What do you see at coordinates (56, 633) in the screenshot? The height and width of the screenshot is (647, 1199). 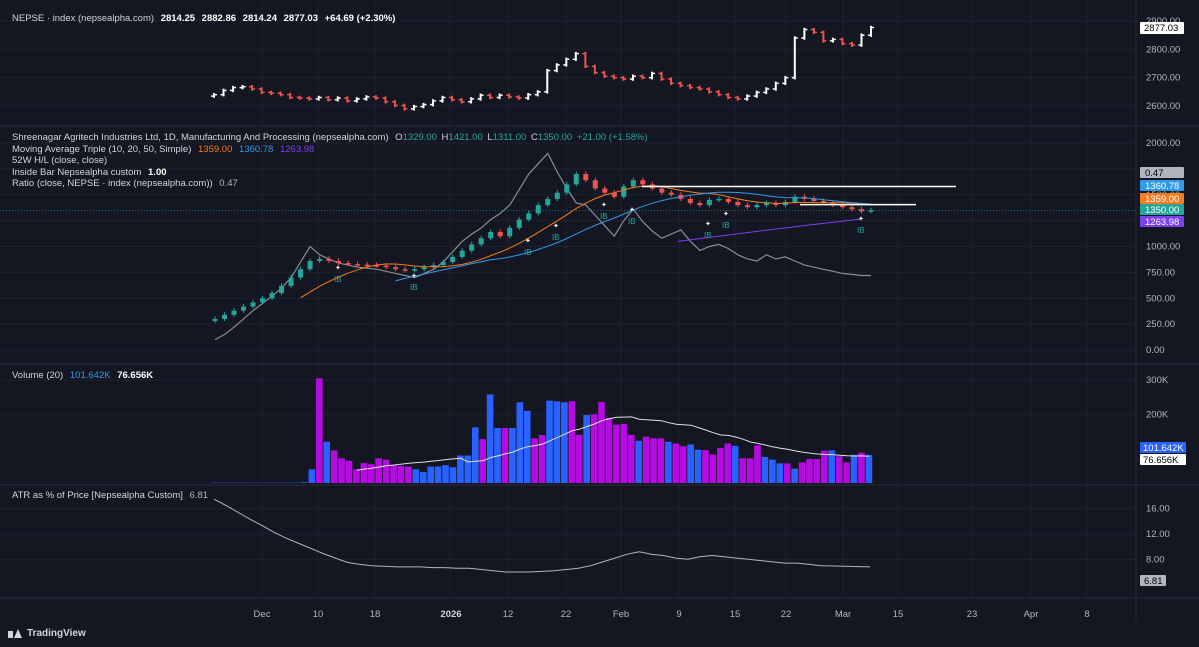 I see `tradingview-brand: TradingView` at bounding box center [56, 633].